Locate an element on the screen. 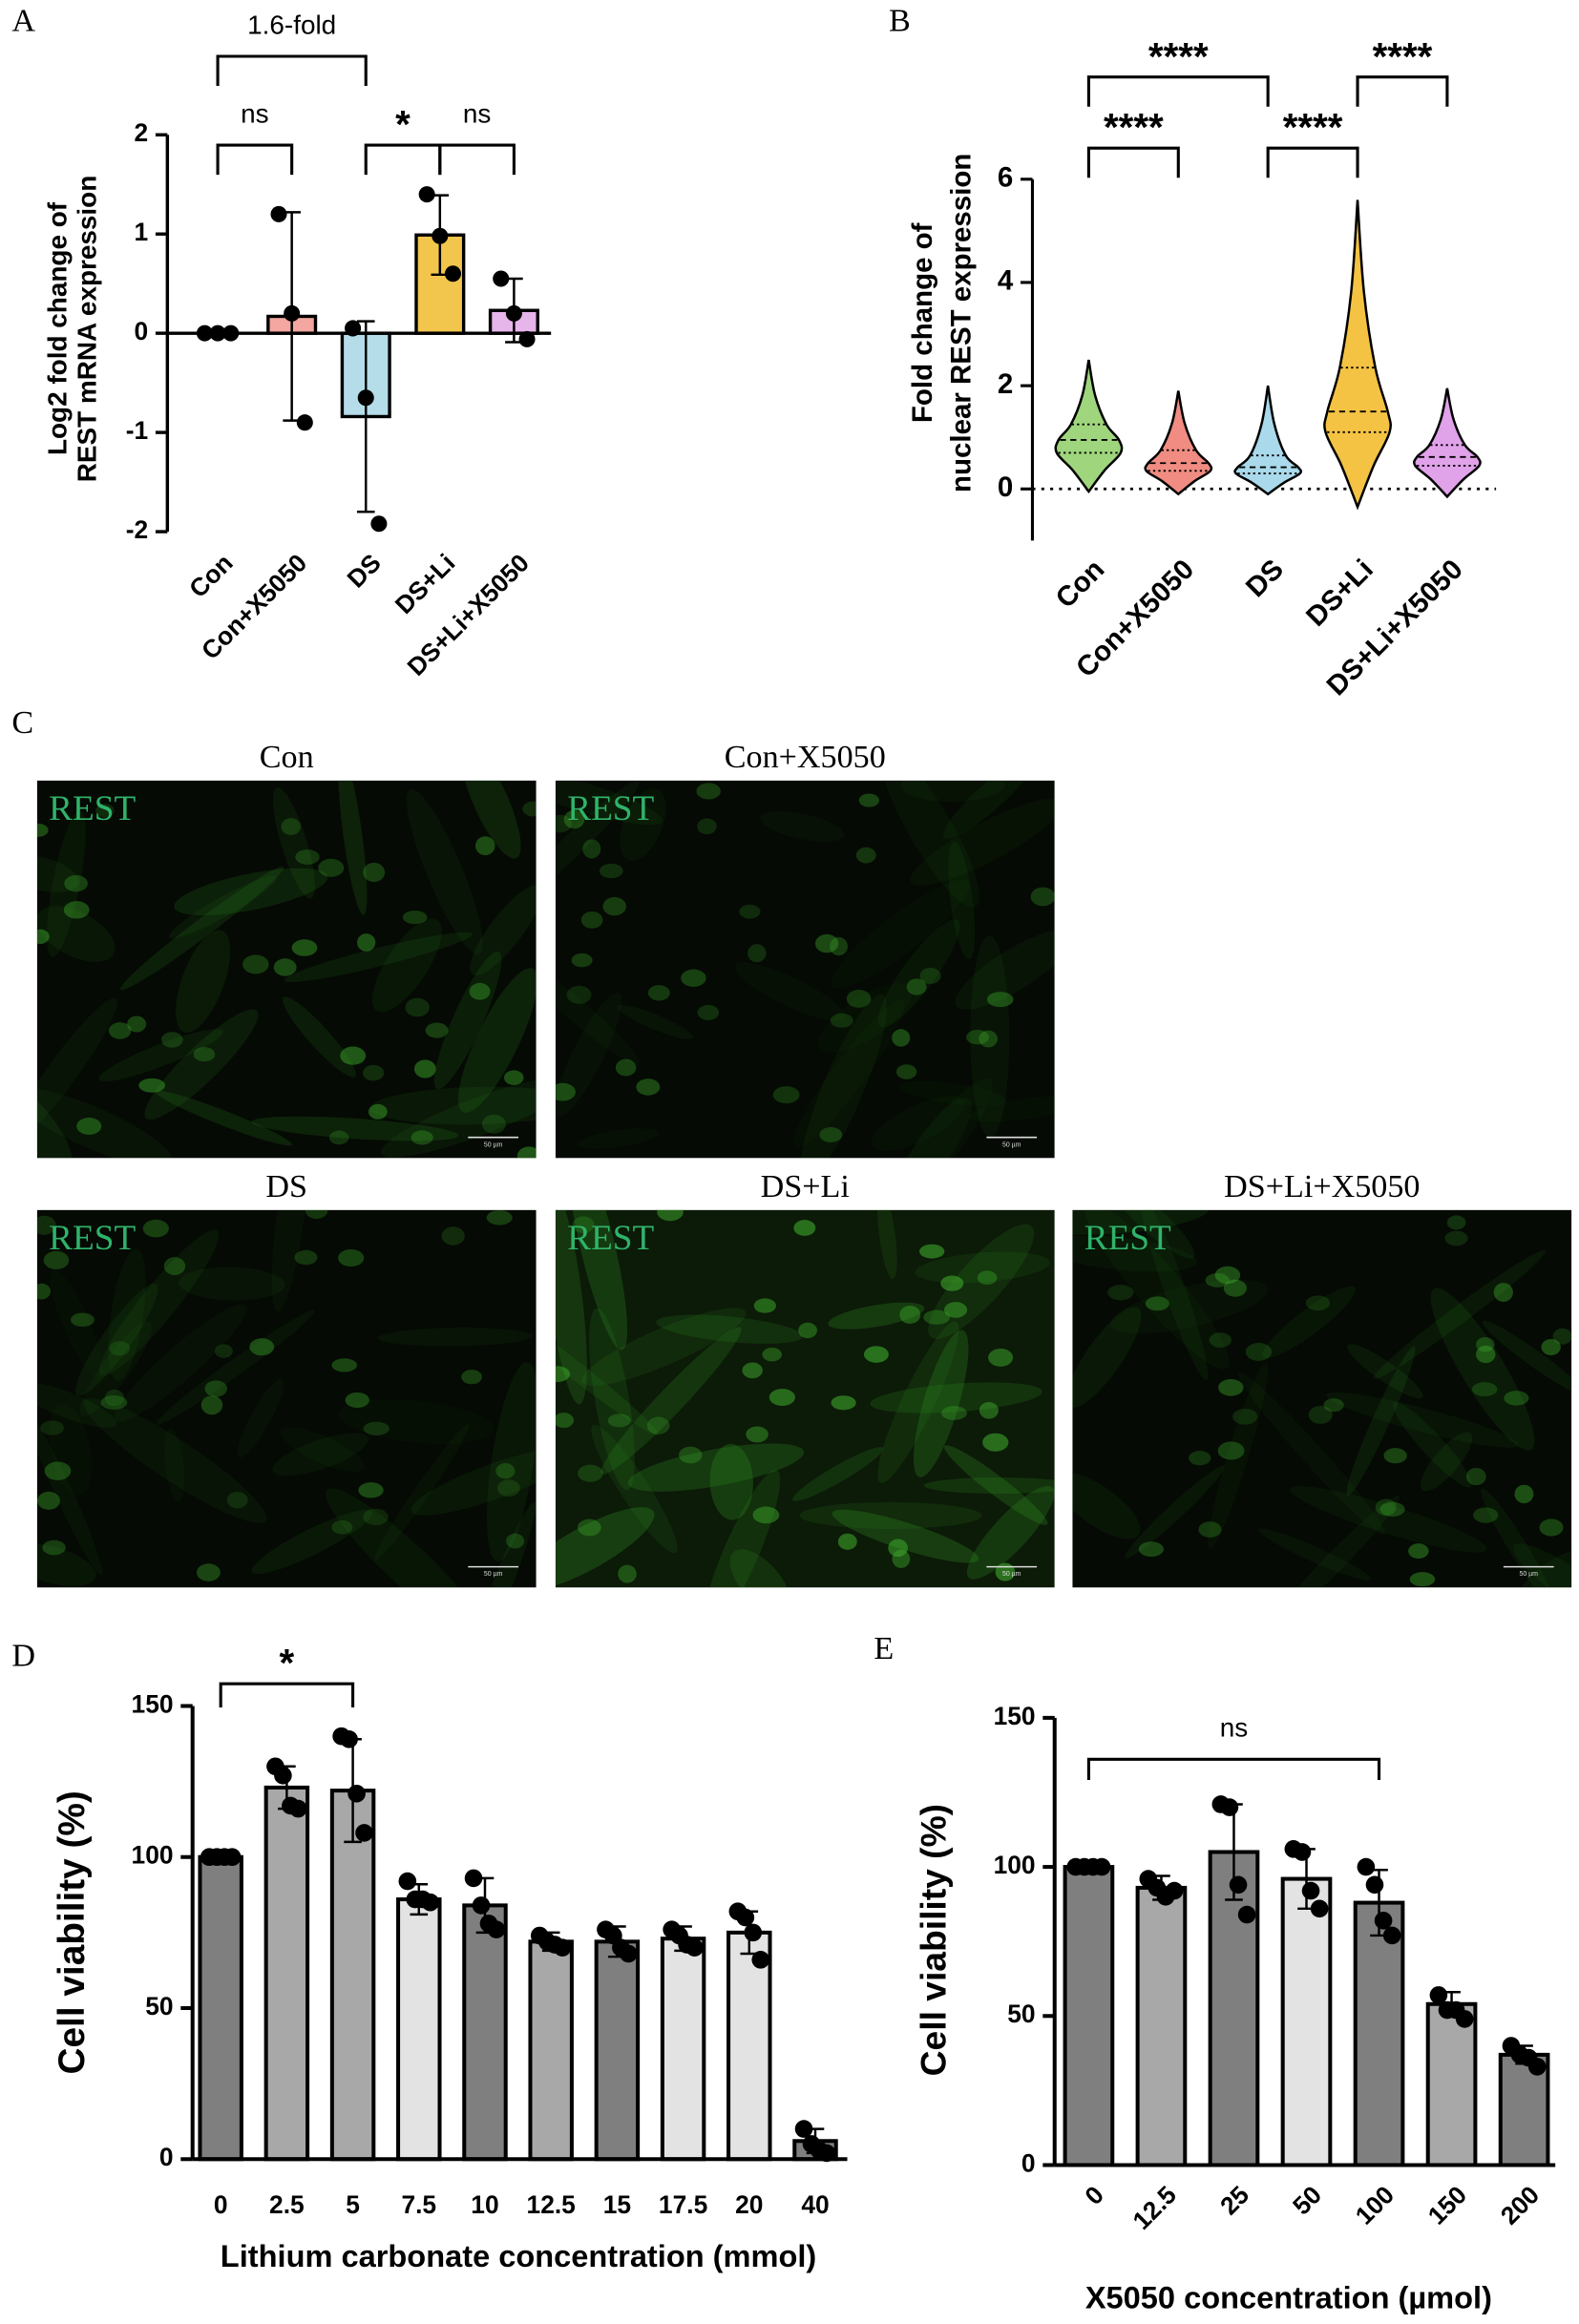  significance-bracket is located at coordinates (403, 159).